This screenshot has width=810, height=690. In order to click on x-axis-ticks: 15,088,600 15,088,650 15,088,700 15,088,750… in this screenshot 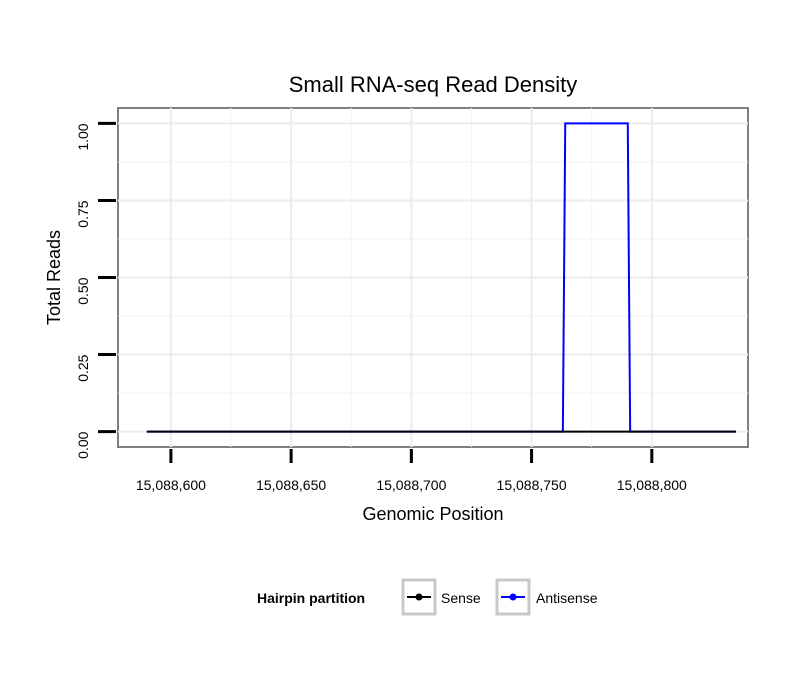, I will do `click(411, 471)`.